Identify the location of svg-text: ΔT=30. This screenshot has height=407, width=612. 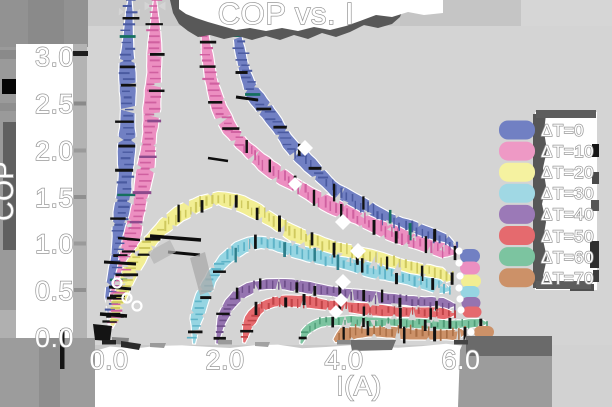
(567, 193).